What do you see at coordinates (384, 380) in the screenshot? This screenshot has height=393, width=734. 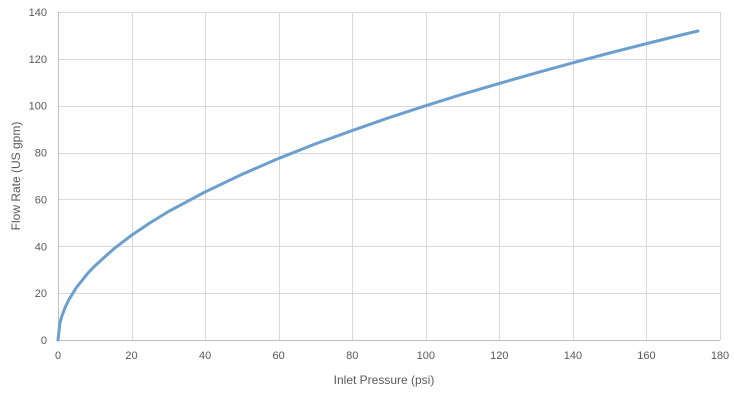 I see `x-axis-label: Inlet Pressure (psi)` at bounding box center [384, 380].